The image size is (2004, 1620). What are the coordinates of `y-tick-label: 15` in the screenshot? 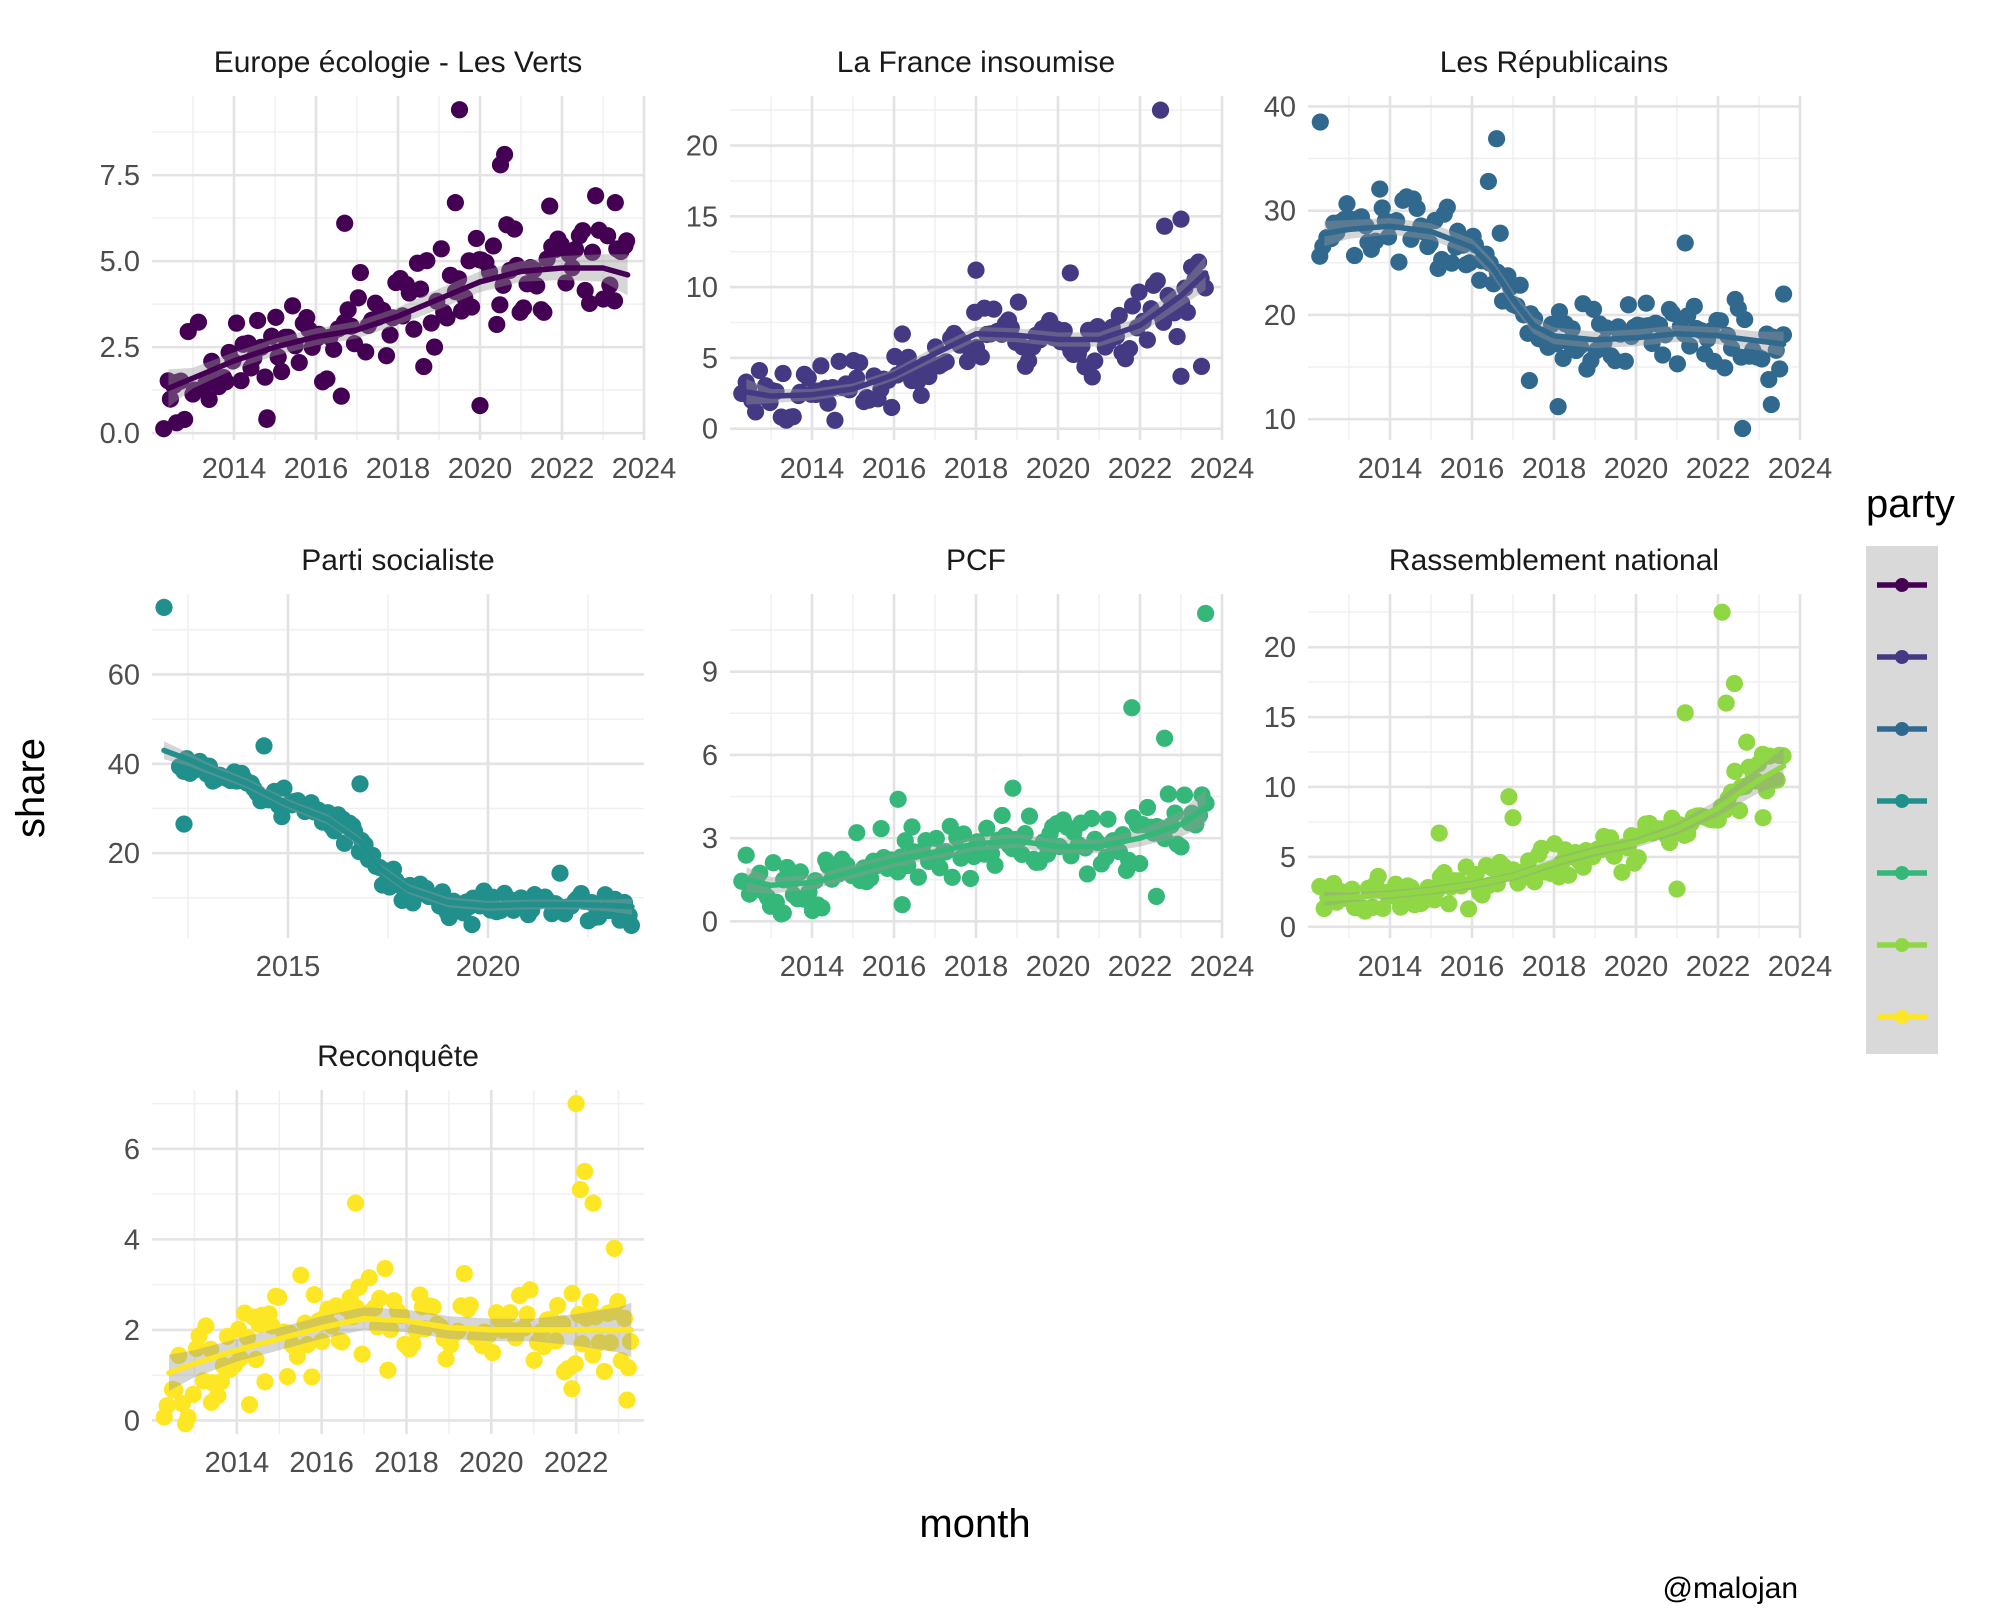 It's located at (1280, 718).